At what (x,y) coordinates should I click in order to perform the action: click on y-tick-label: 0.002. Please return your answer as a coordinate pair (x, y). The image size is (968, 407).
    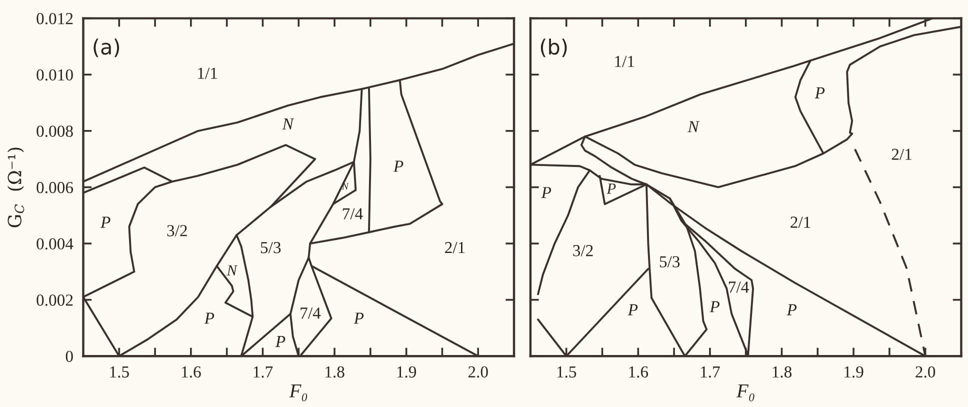
    Looking at the image, I should click on (54, 300).